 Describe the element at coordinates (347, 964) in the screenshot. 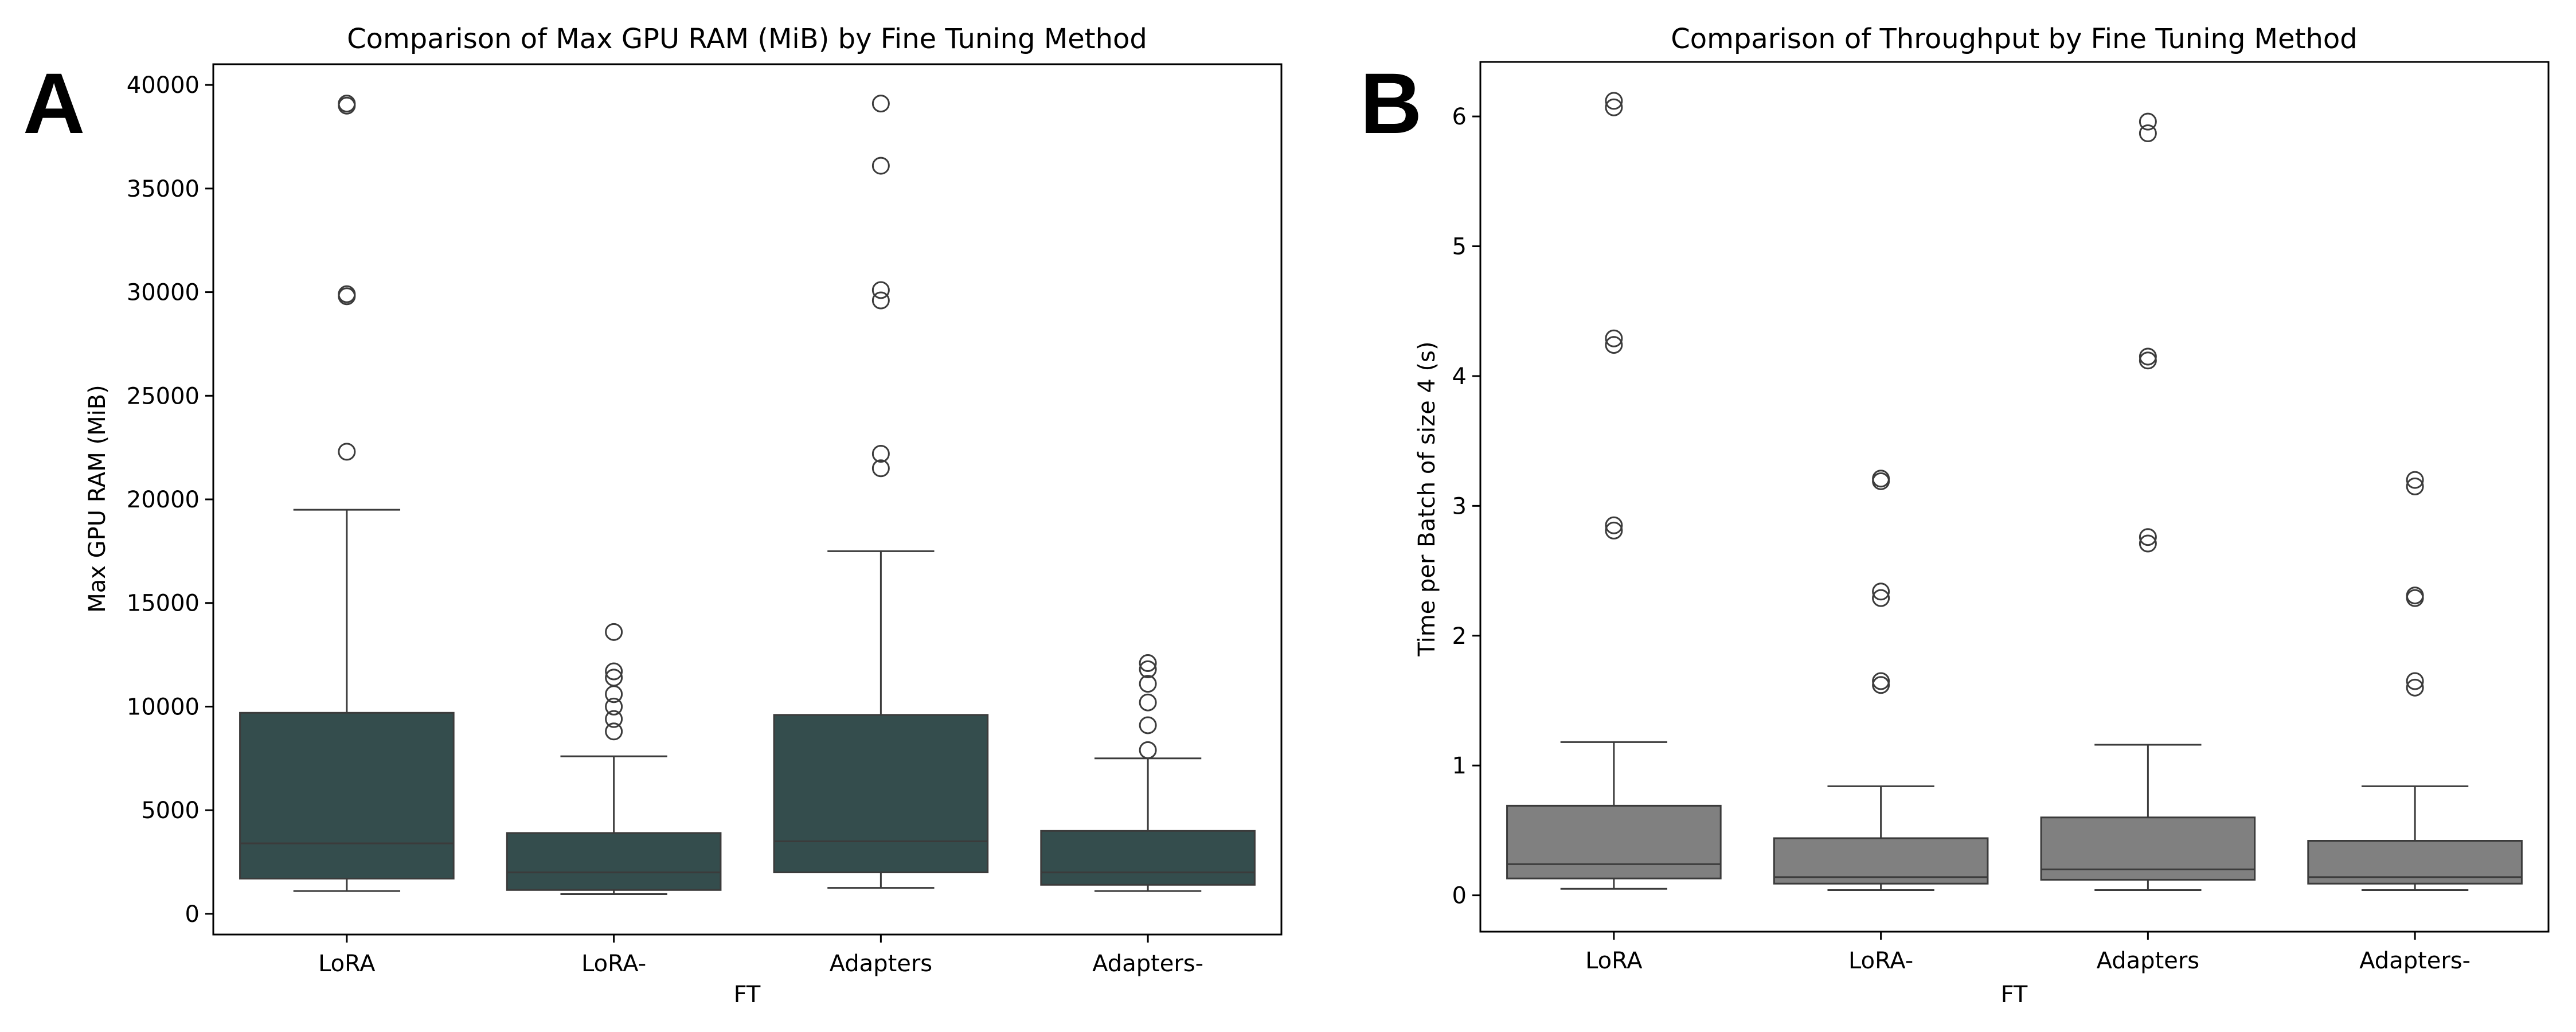

I see `panel-a-x-tick-label: LoRA` at that location.